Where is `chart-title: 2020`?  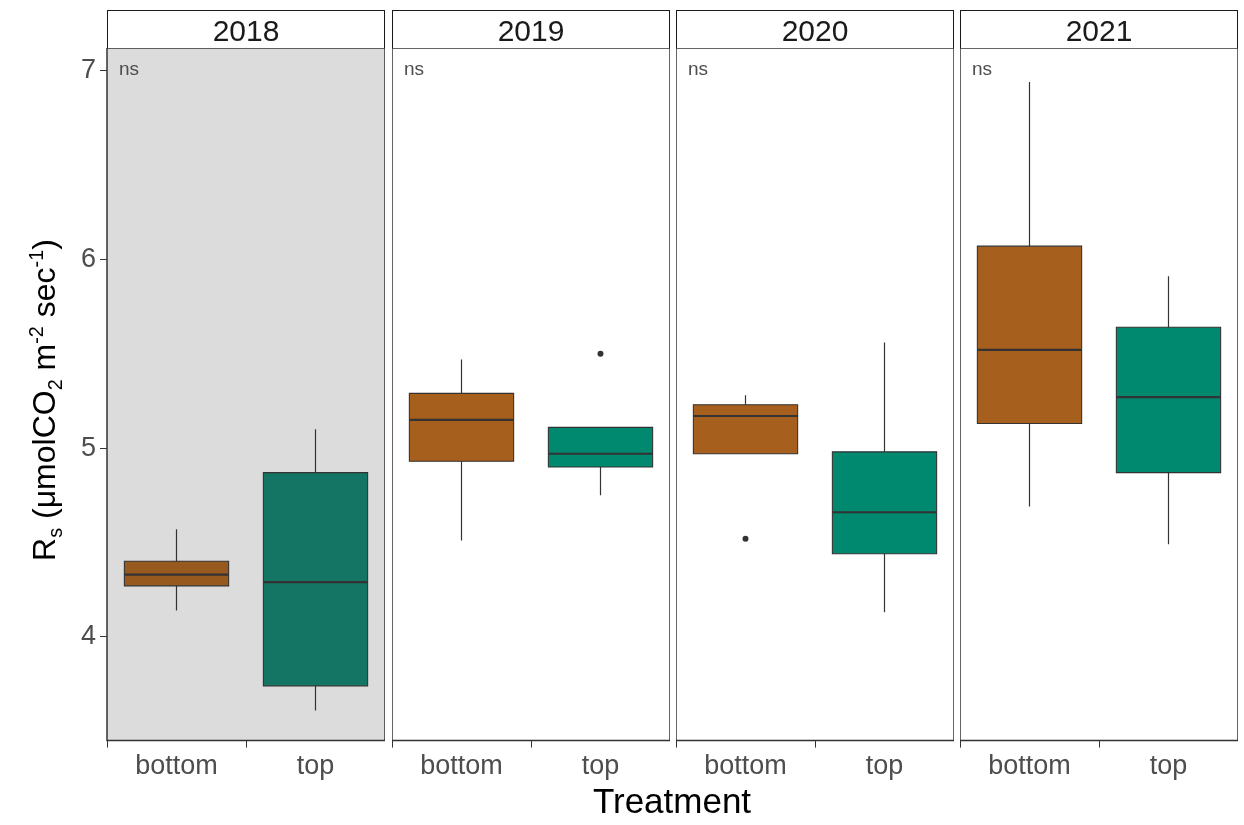 chart-title: 2020 is located at coordinates (815, 29).